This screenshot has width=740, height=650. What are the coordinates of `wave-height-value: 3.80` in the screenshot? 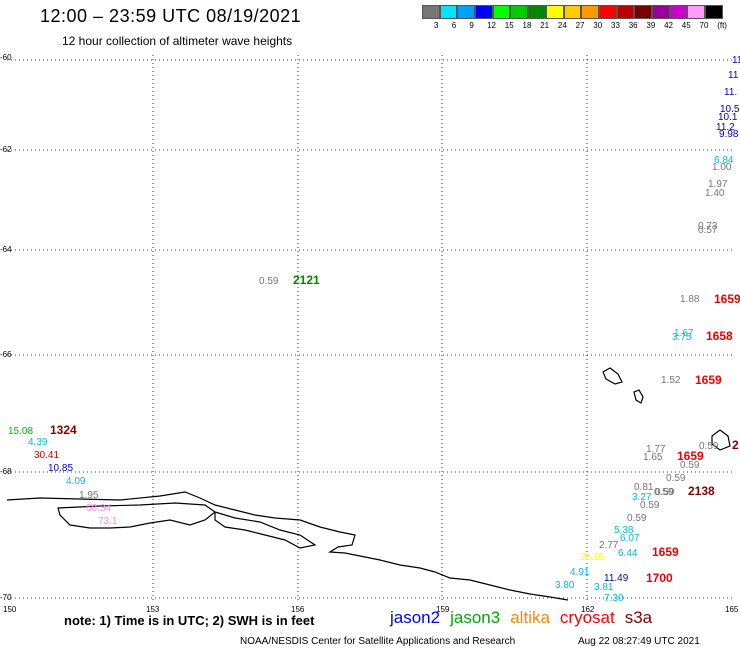 It's located at (565, 585).